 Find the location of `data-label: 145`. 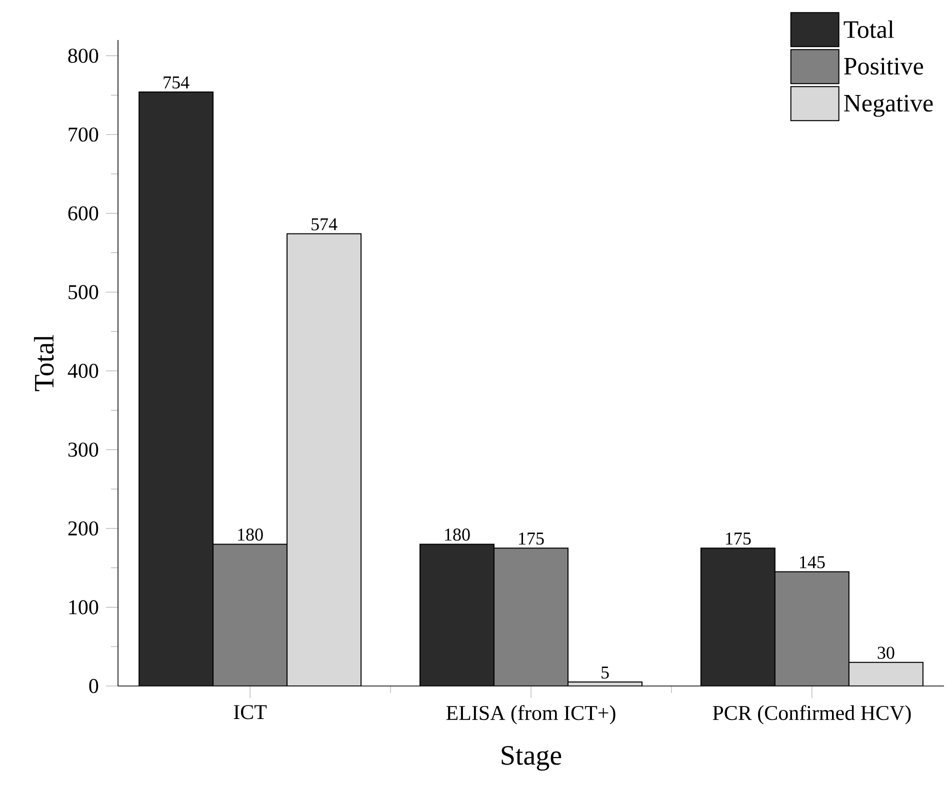

data-label: 145 is located at coordinates (812, 562).